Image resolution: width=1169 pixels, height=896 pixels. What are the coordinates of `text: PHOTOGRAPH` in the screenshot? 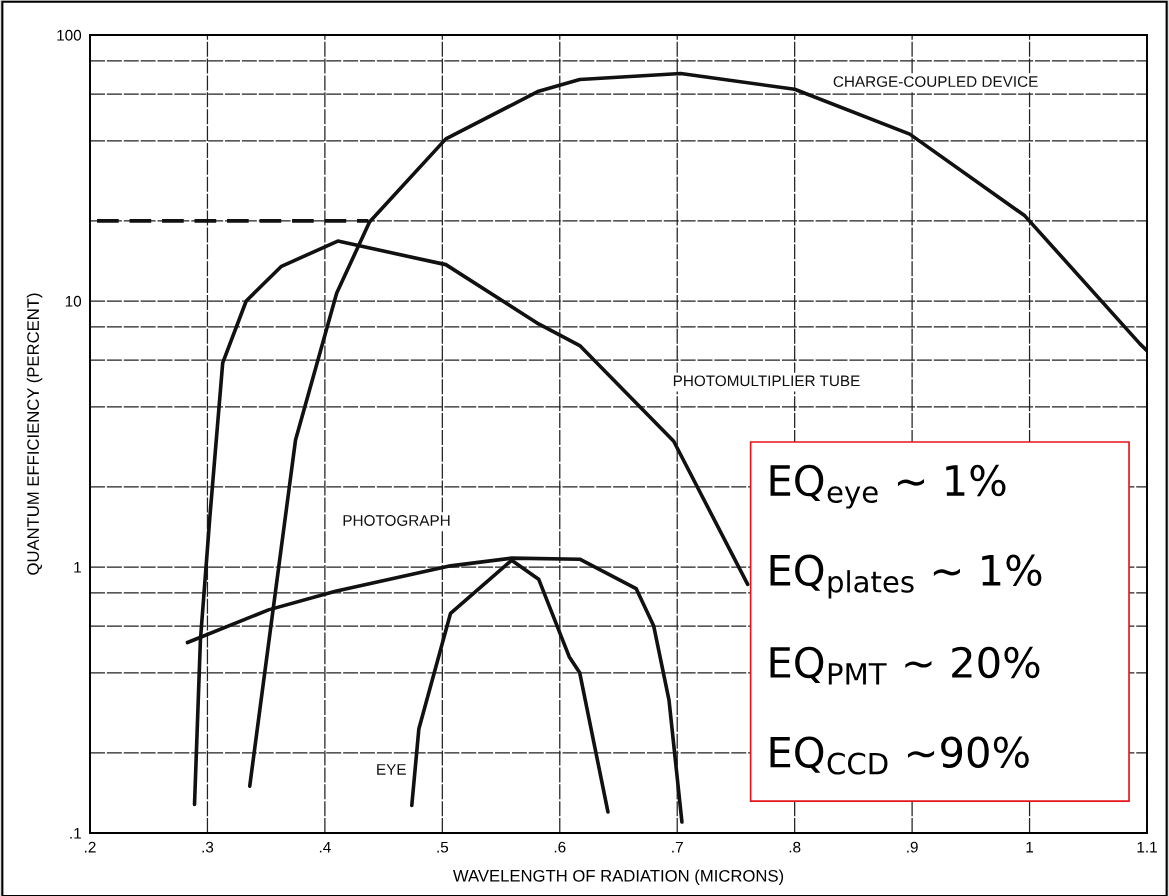 It's located at (396, 520).